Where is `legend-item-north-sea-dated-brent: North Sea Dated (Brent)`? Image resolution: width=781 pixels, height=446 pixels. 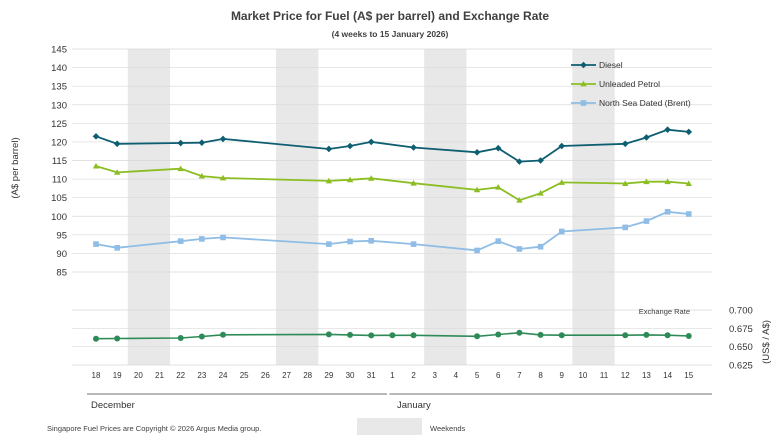
legend-item-north-sea-dated-brent: North Sea Dated (Brent) is located at coordinates (631, 103).